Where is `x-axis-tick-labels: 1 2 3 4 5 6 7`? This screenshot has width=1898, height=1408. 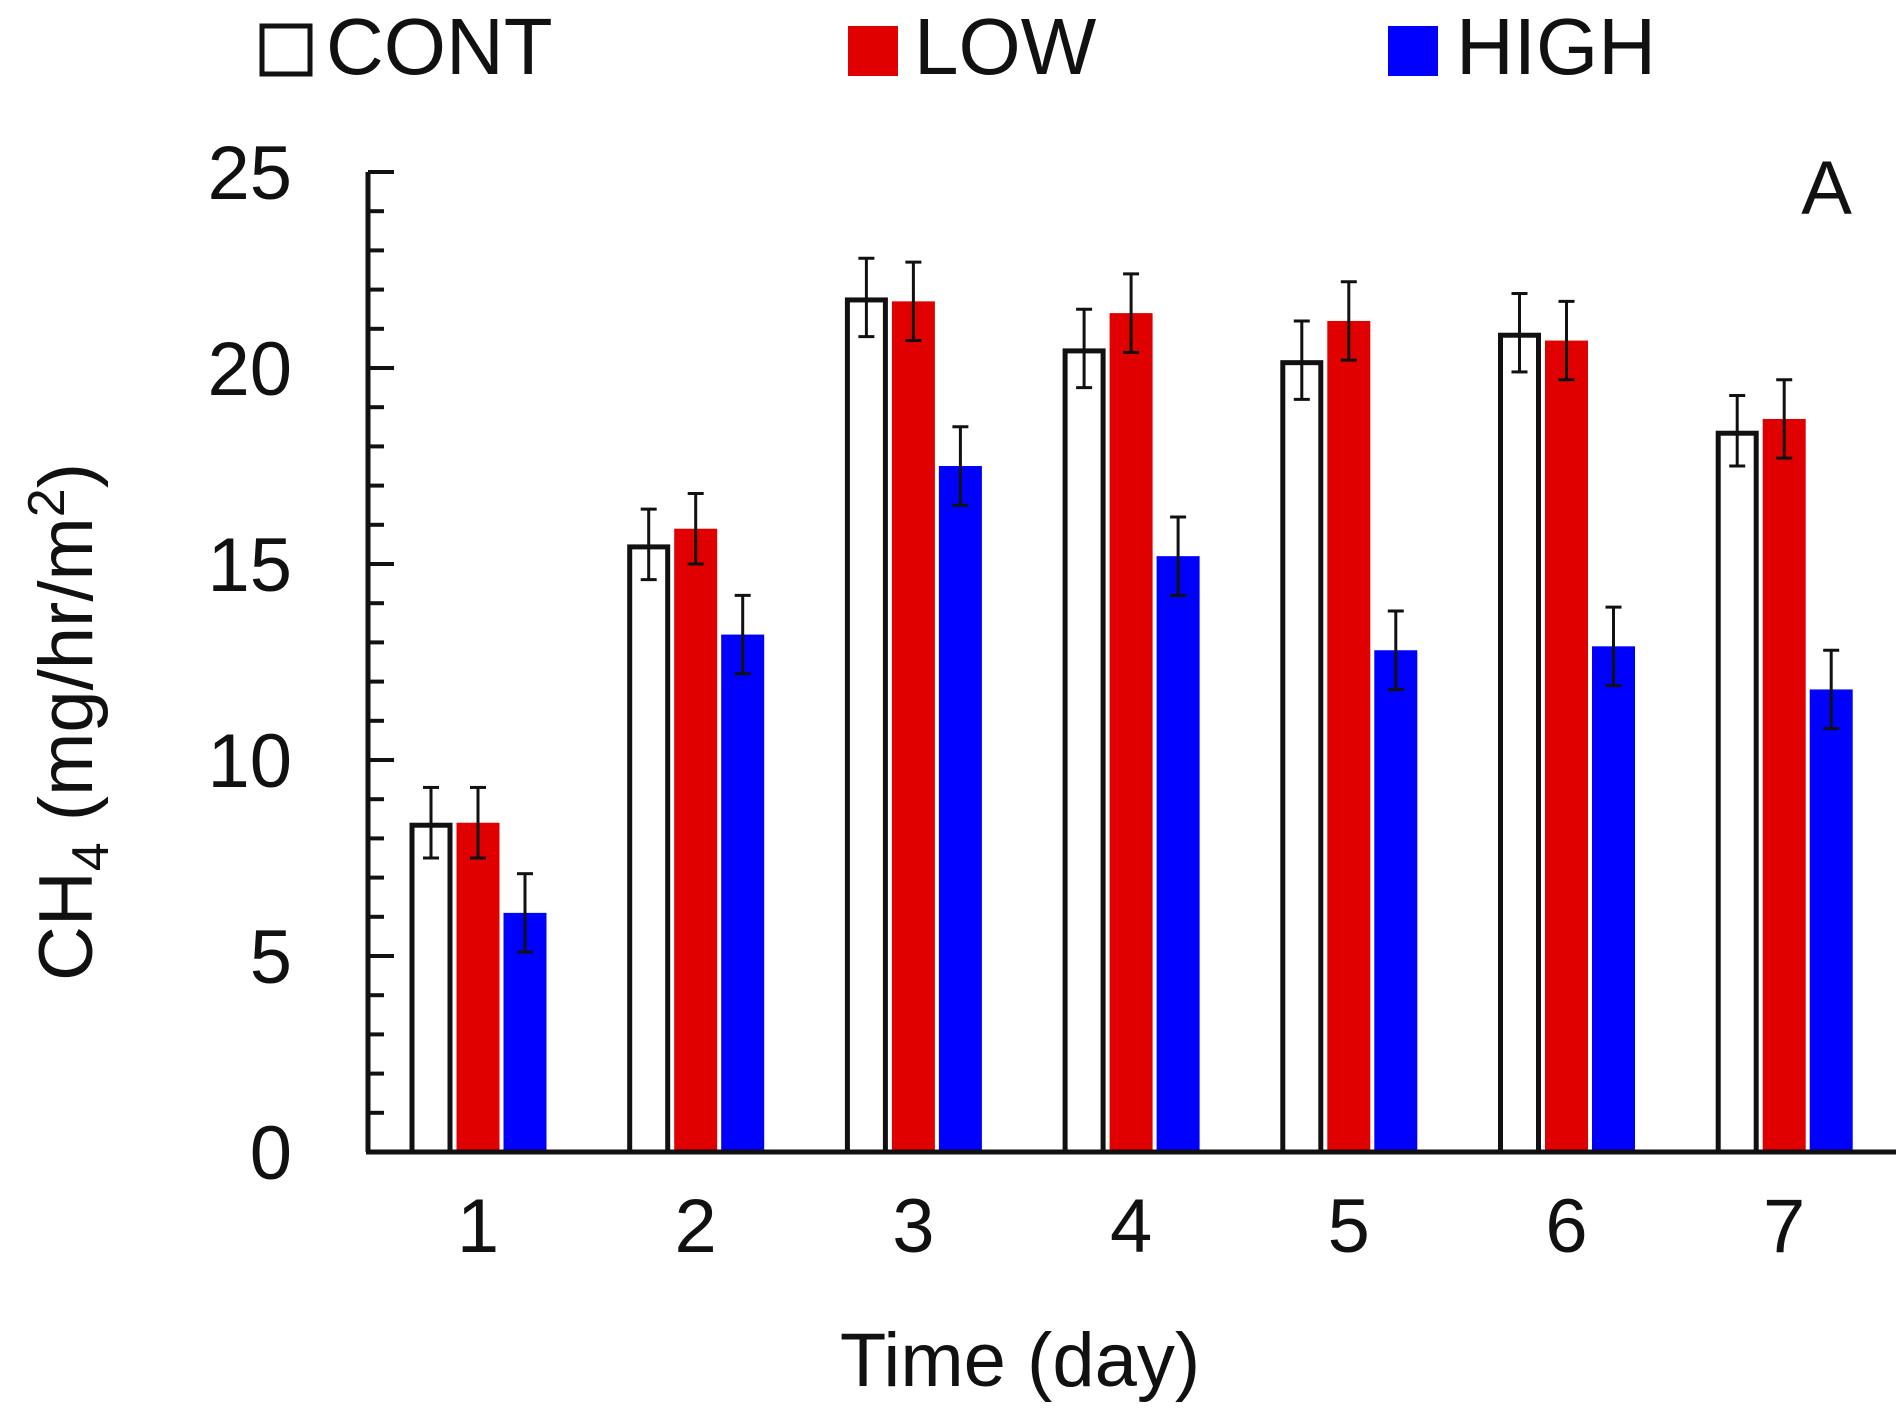
x-axis-tick-labels: 1 2 3 4 5 6 7 is located at coordinates (1131, 1226).